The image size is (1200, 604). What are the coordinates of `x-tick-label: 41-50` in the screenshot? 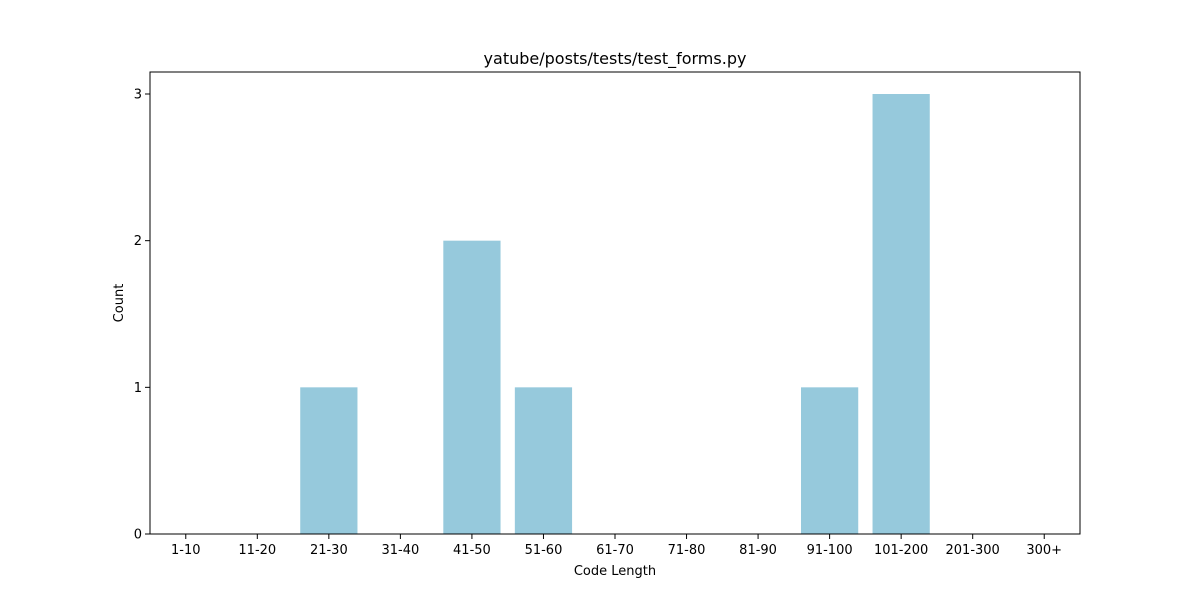 It's located at (472, 550).